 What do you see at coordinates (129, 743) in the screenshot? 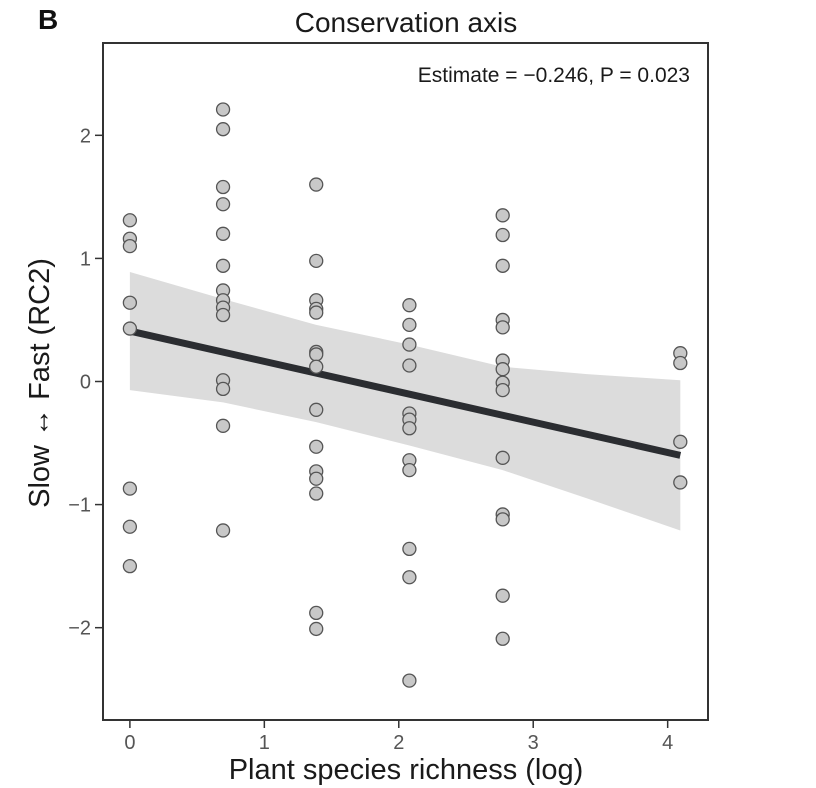
I see `x-tick-label: 0` at bounding box center [129, 743].